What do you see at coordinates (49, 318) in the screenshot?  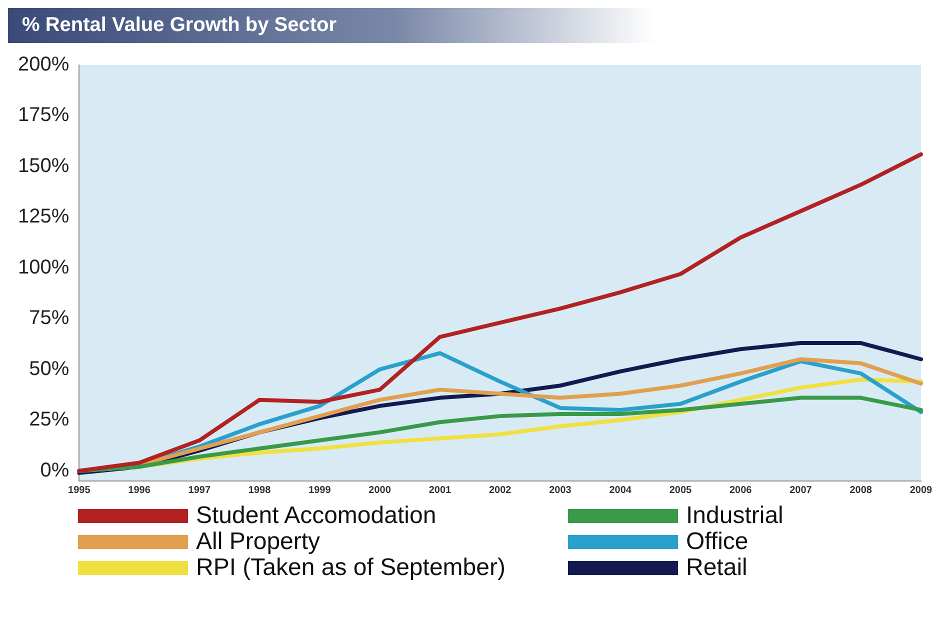 I see `y-tick-label: 75%` at bounding box center [49, 318].